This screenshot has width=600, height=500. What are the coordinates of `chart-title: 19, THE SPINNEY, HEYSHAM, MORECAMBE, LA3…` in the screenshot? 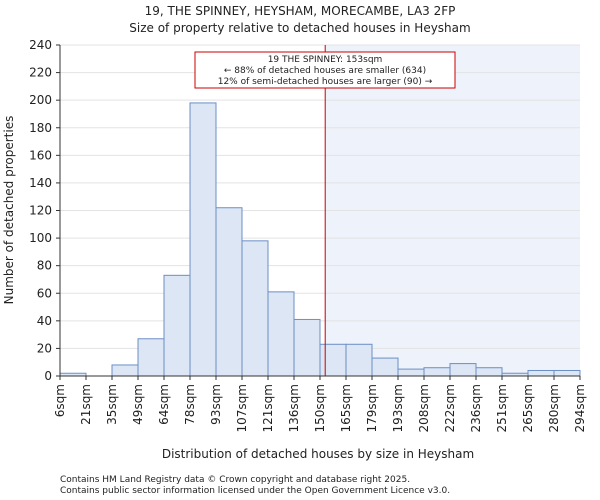 It's located at (300, 11).